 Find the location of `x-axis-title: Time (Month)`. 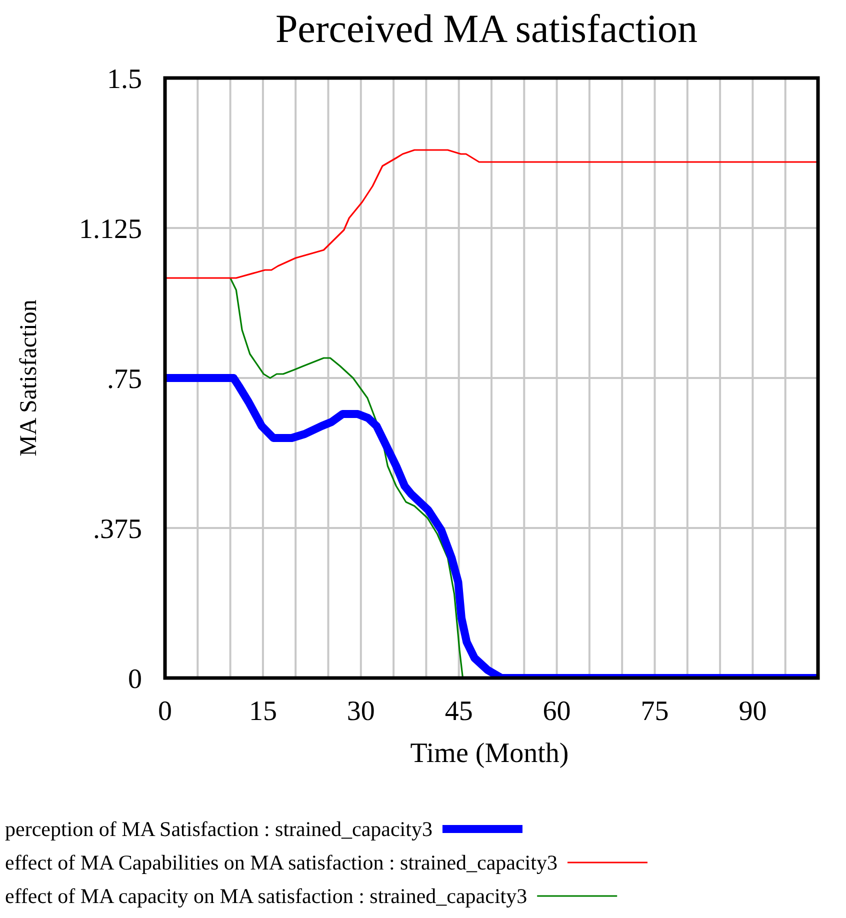

x-axis-title: Time (Month) is located at coordinates (489, 753).